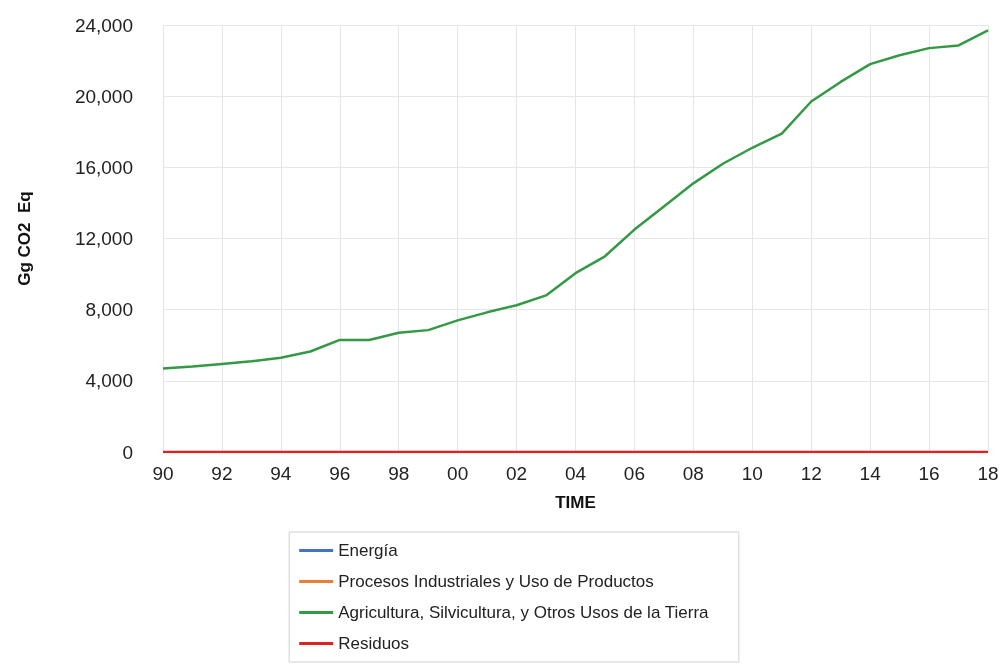  Describe the element at coordinates (103, 167) in the screenshot. I see `y-tick-label: 16,000` at that location.